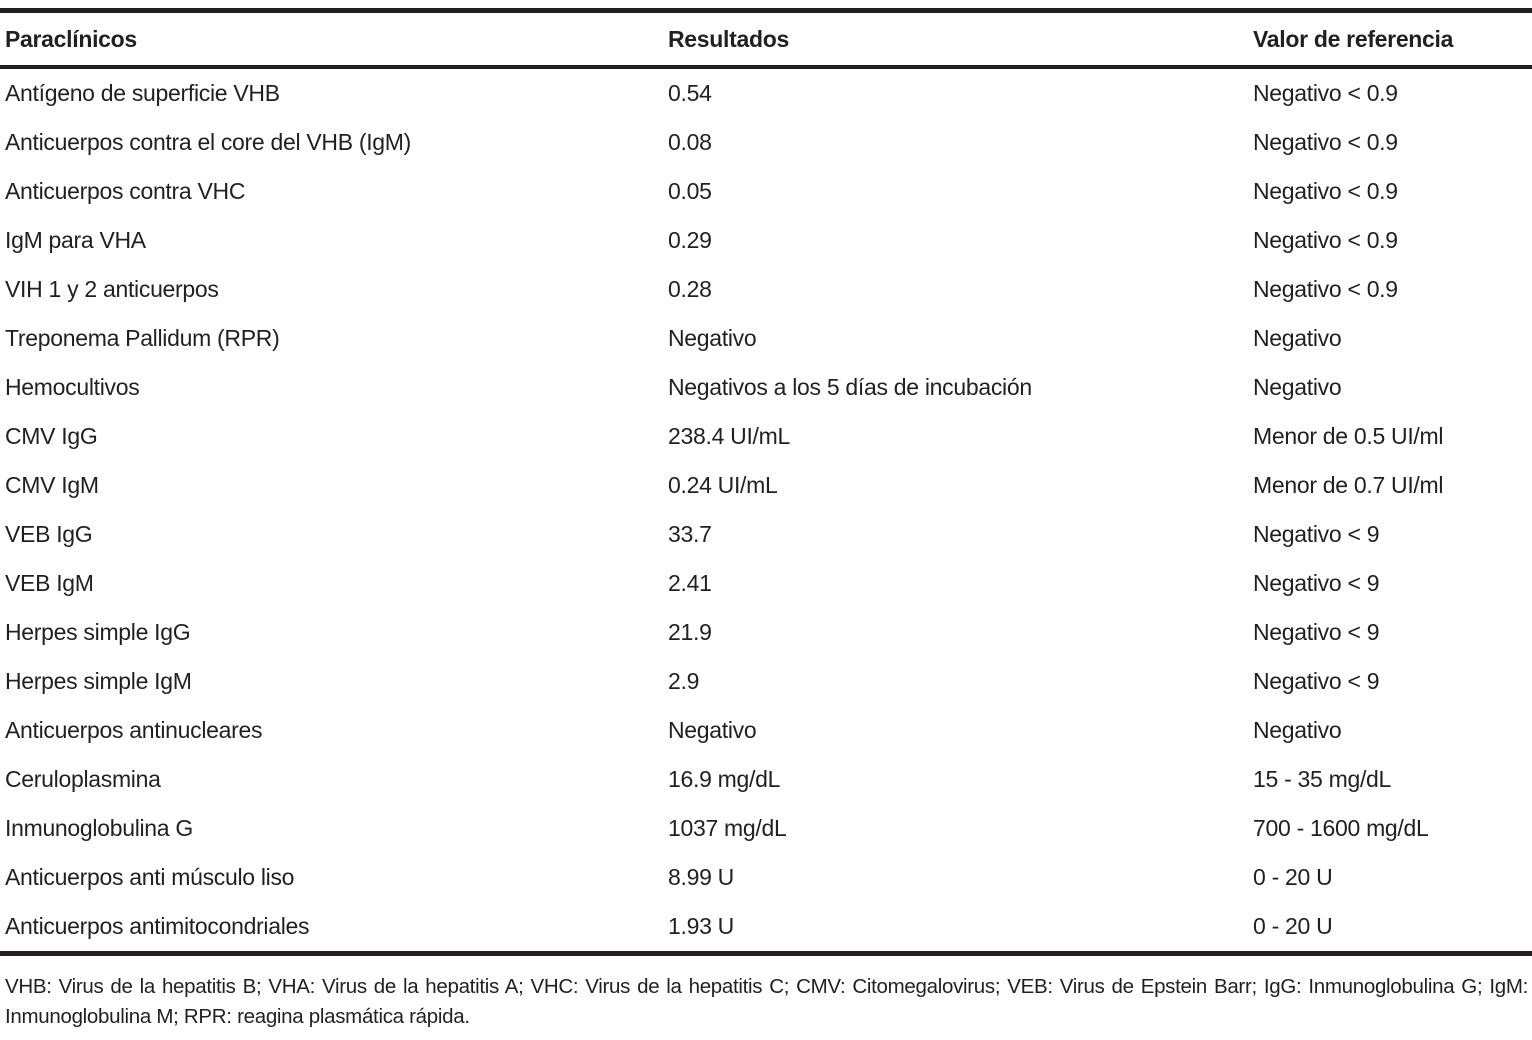 The width and height of the screenshot is (1532, 1040). Describe the element at coordinates (684, 681) in the screenshot. I see `result-cell: 2.9` at that location.